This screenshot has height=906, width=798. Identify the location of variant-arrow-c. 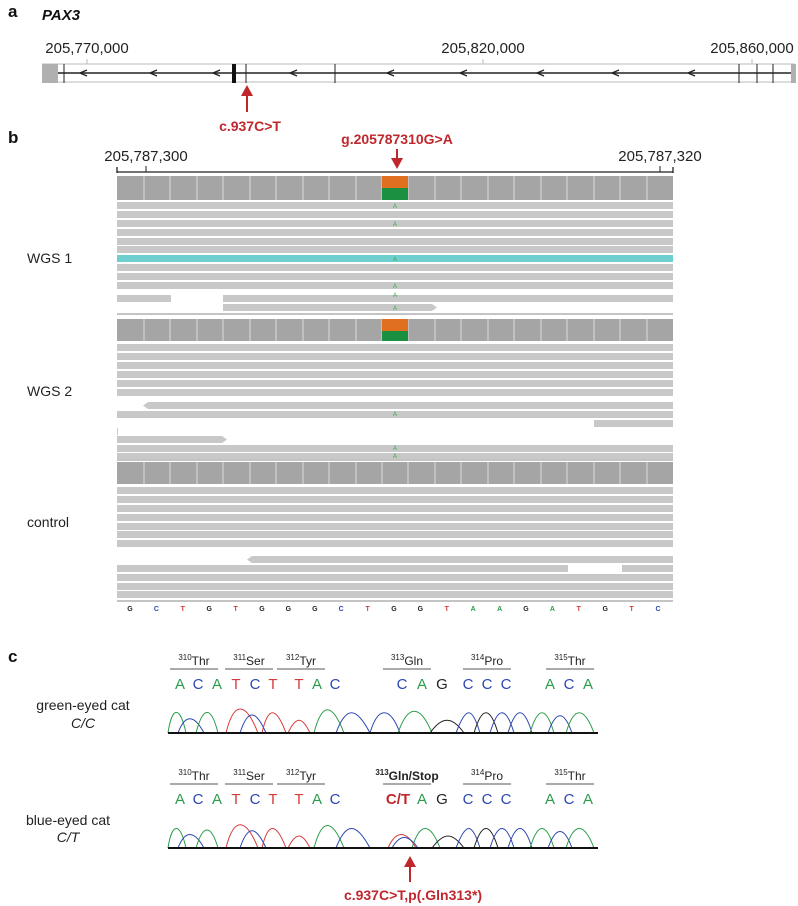
(410, 869).